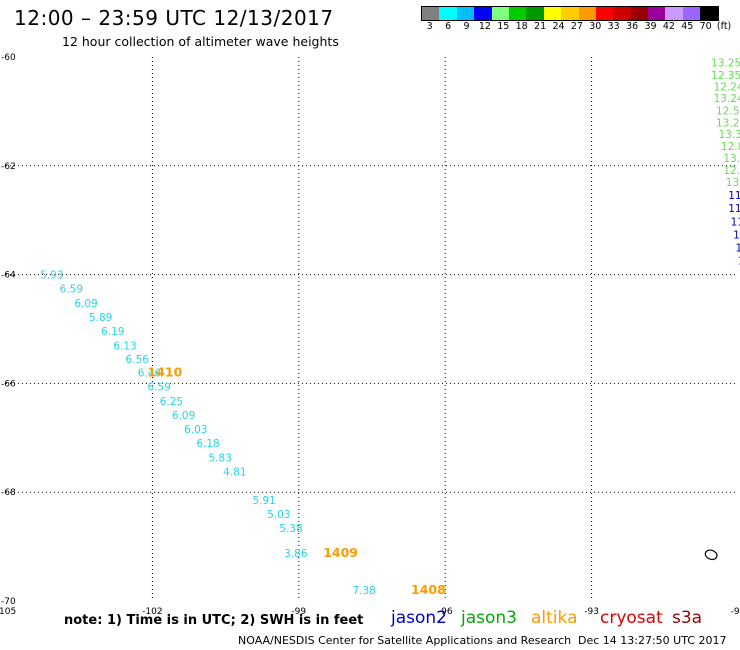 Image resolution: width=740 pixels, height=650 pixels. I want to click on legend-label: 42, so click(668, 26).